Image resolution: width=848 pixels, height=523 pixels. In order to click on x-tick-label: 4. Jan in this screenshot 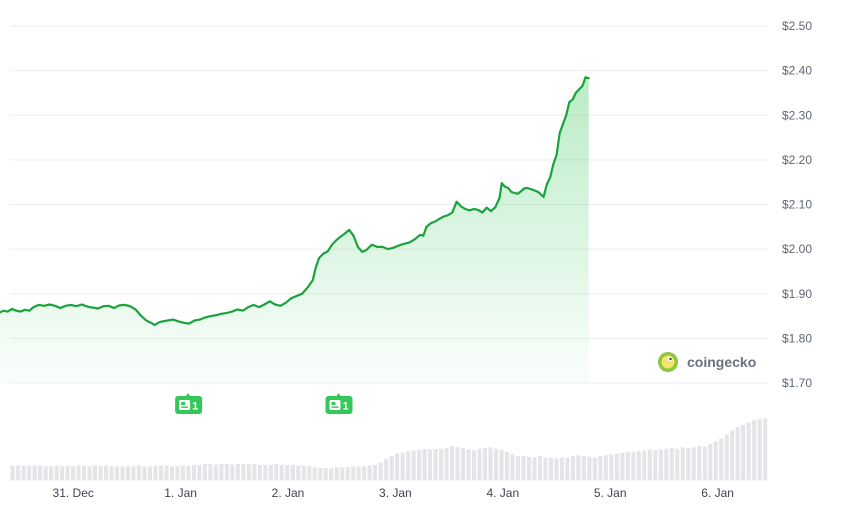, I will do `click(502, 493)`.